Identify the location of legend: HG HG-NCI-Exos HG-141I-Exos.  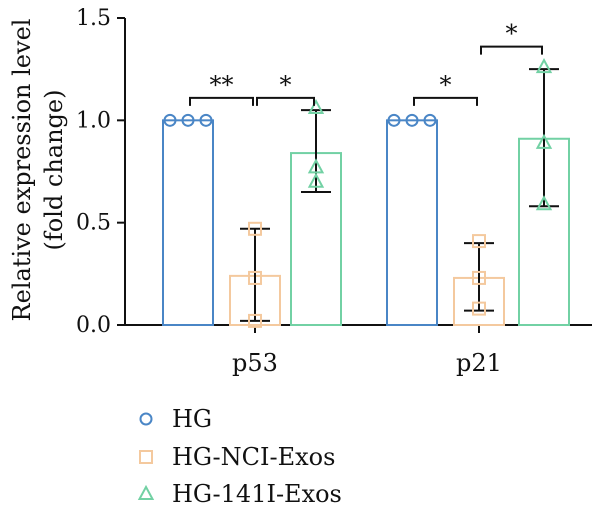
(239, 456).